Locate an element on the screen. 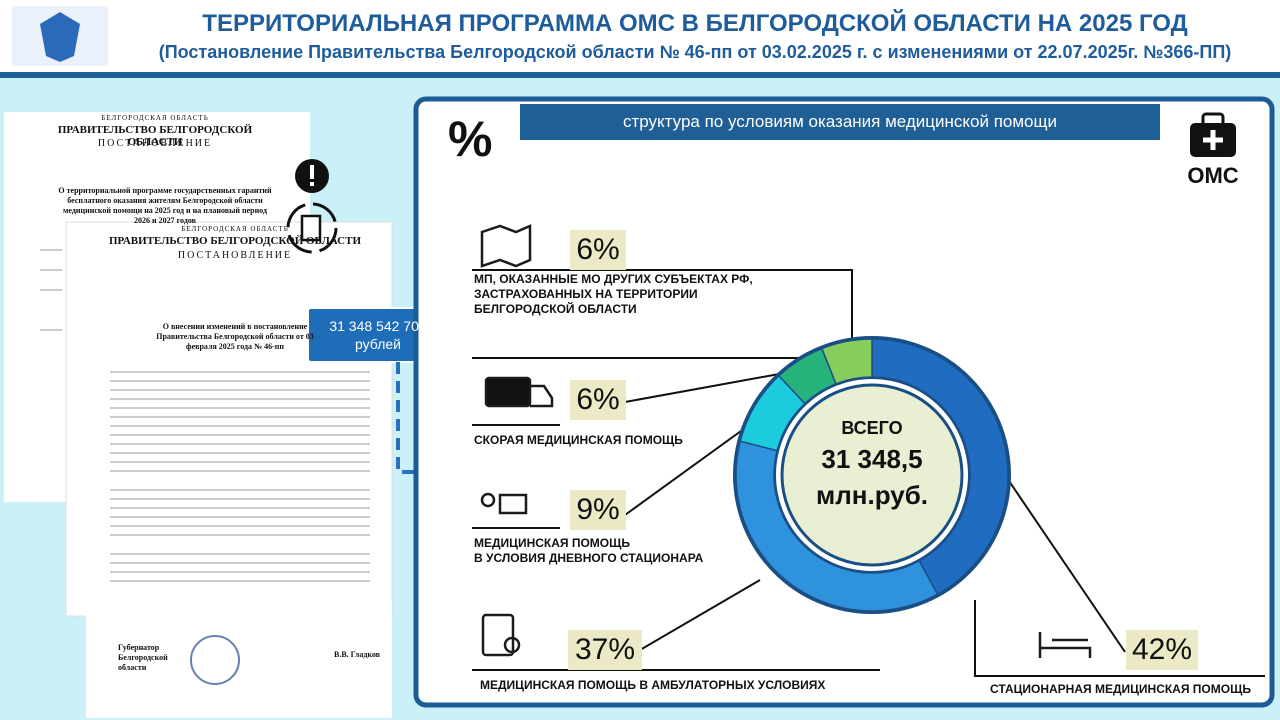 The image size is (1280, 720). medkit-handle is located at coordinates (1213, 120).